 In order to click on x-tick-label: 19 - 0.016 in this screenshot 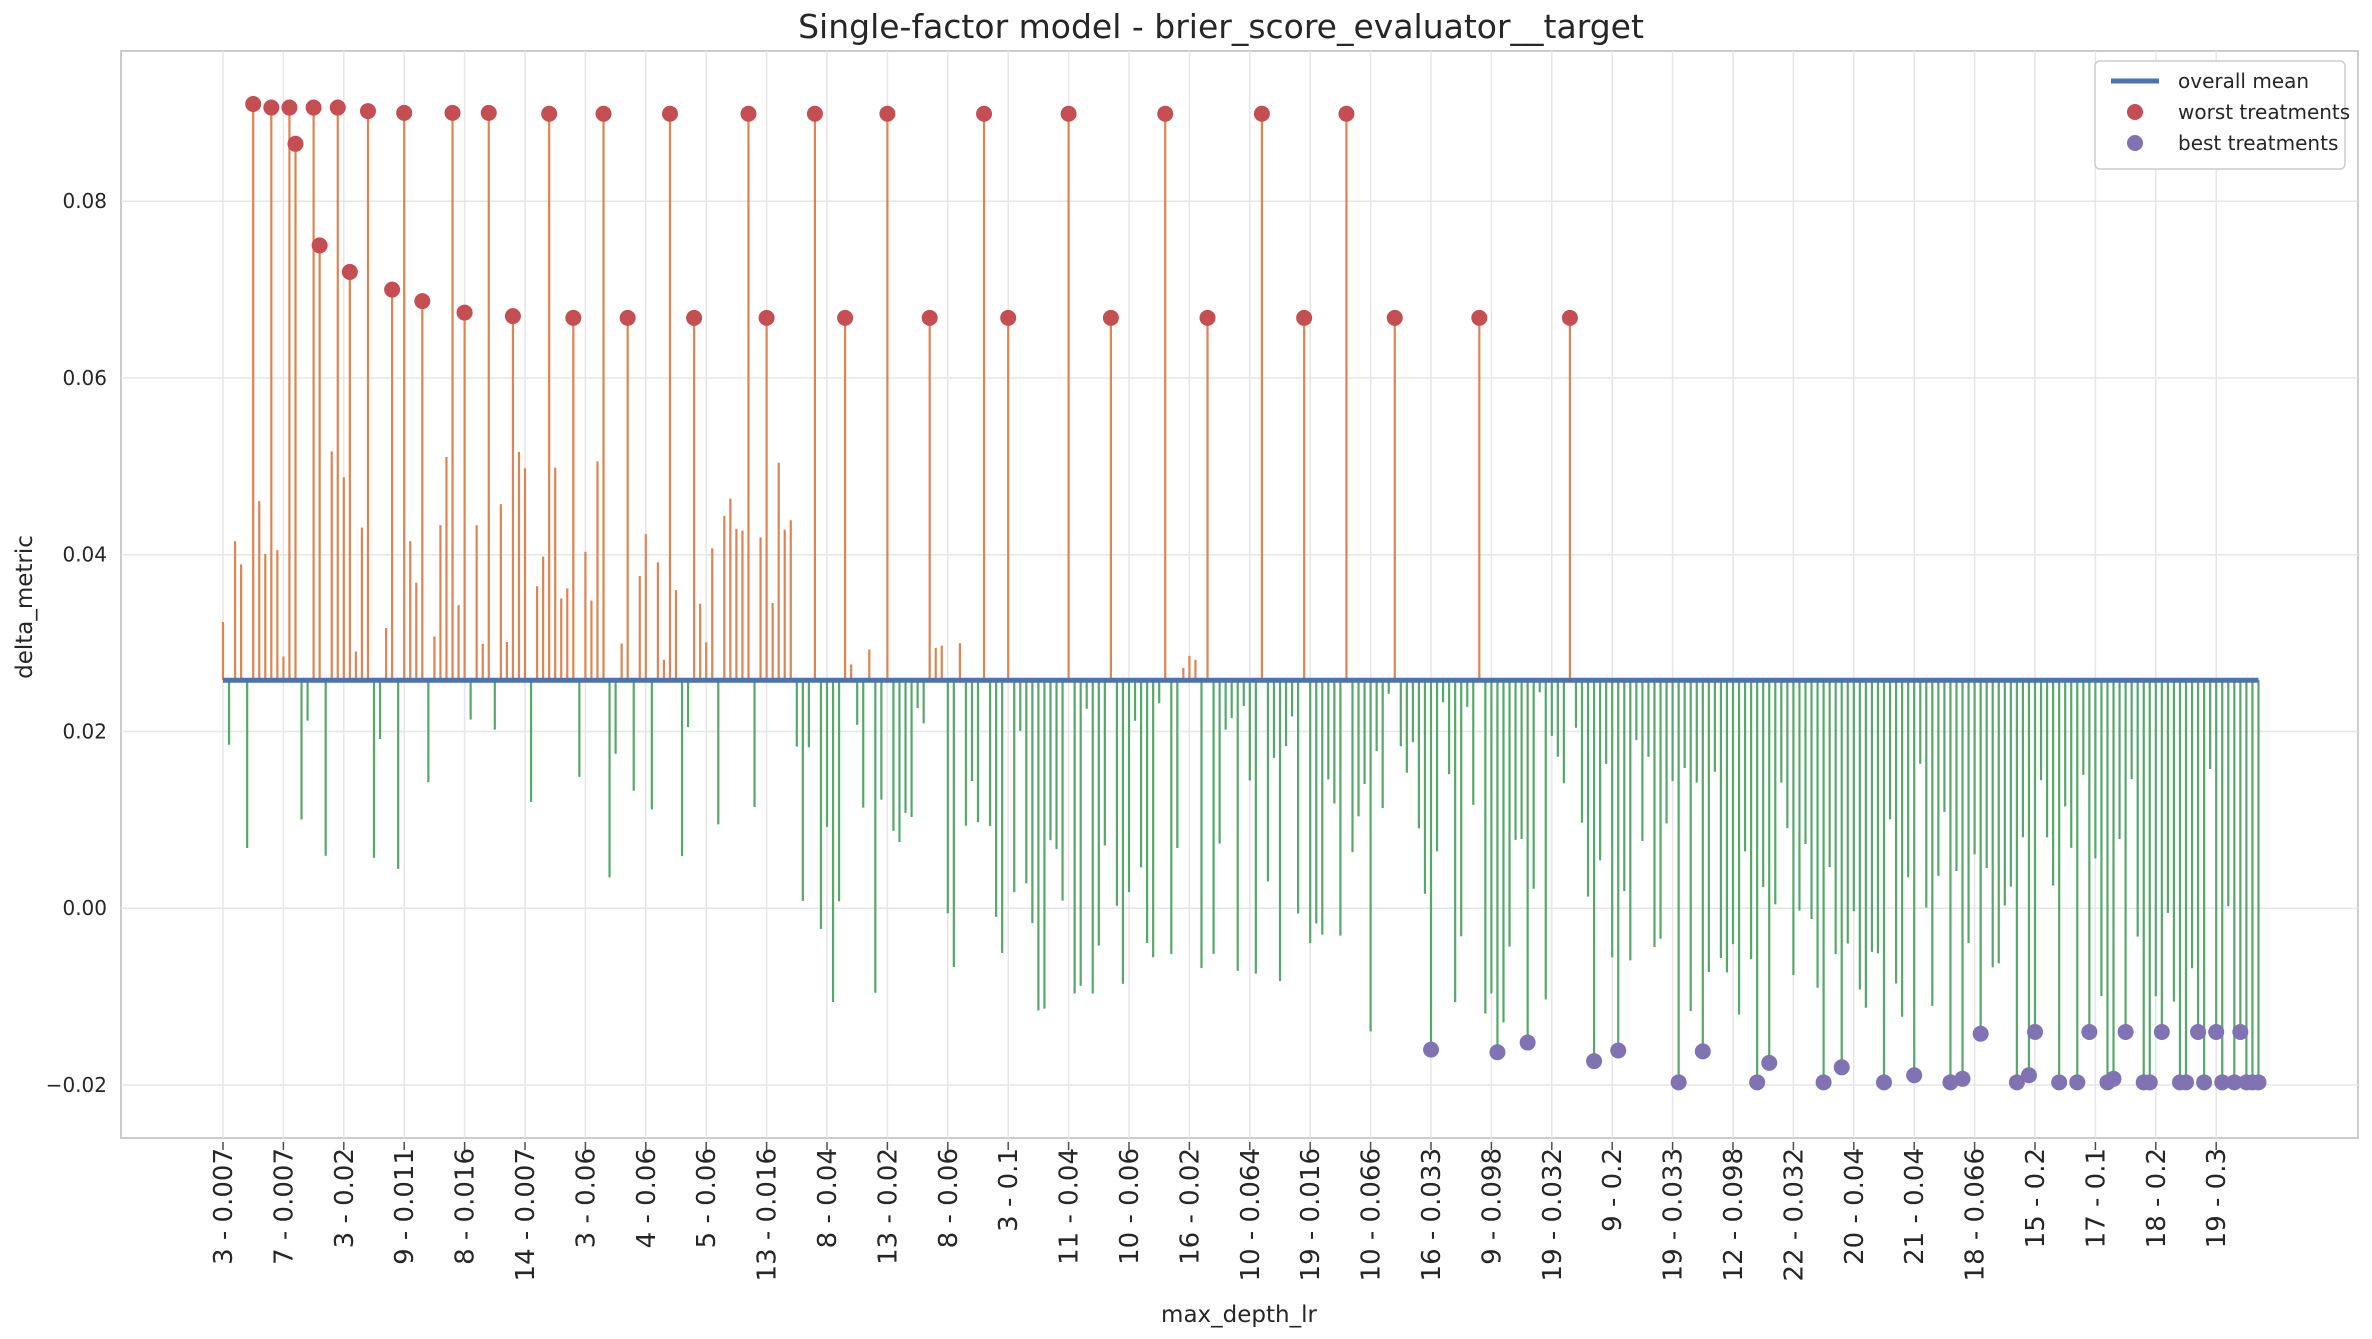, I will do `click(1311, 1214)`.